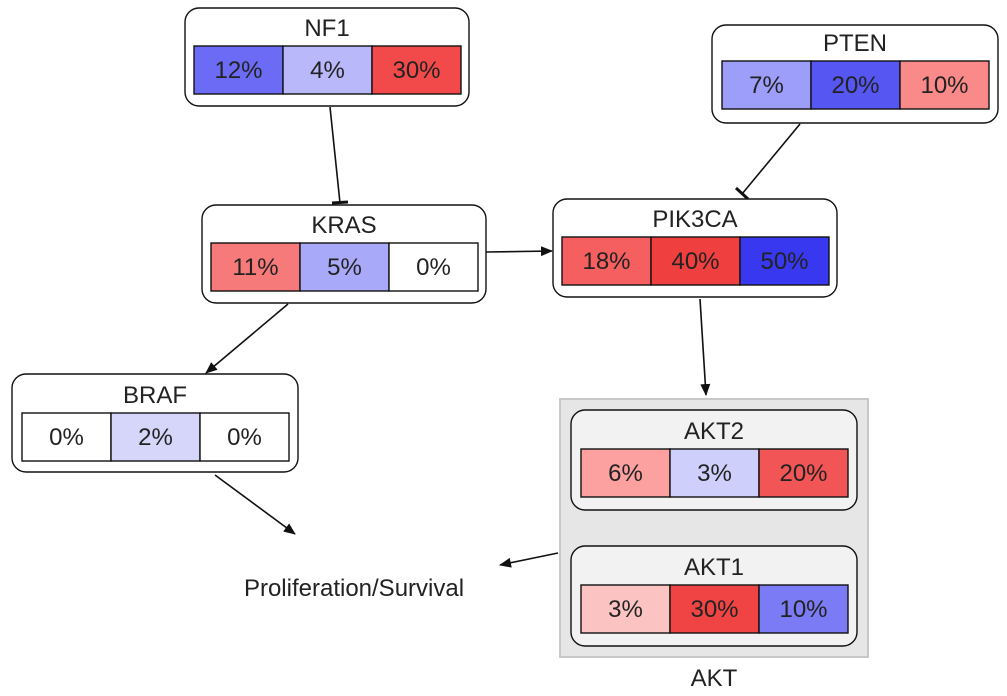  I want to click on akt2-cell-1-value: 6%, so click(625, 473).